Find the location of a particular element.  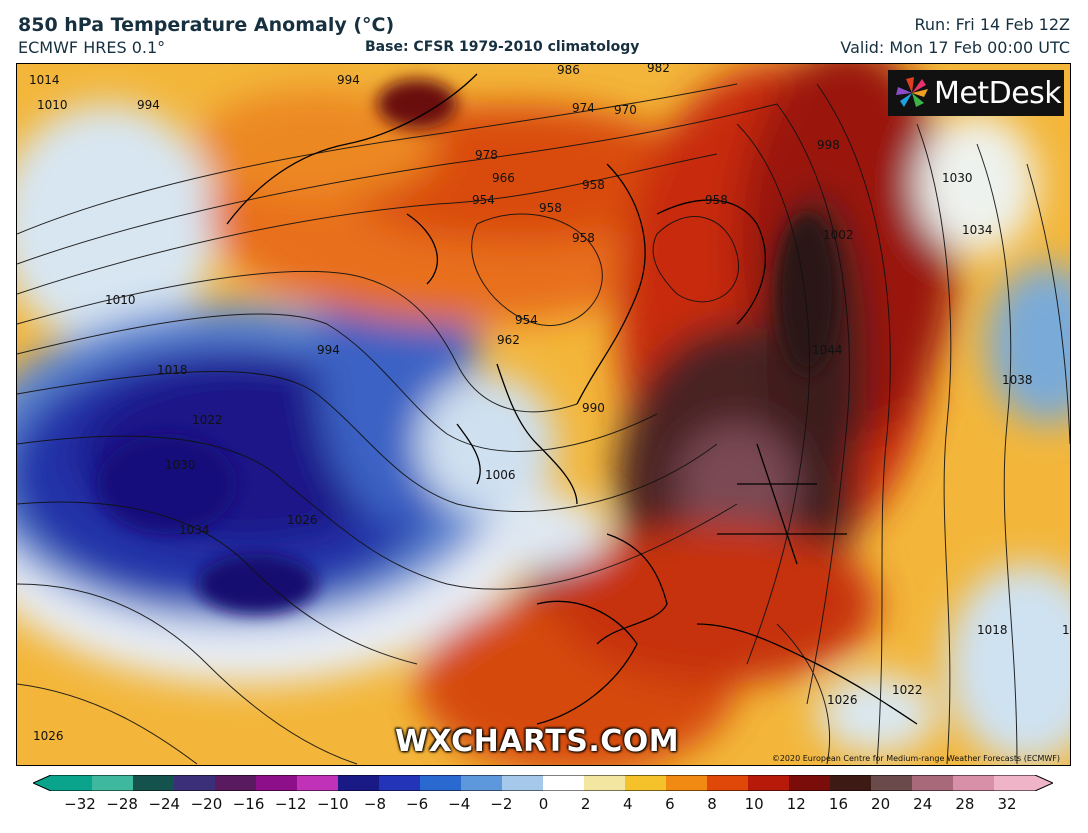

isobar-label: 966 is located at coordinates (503, 178).